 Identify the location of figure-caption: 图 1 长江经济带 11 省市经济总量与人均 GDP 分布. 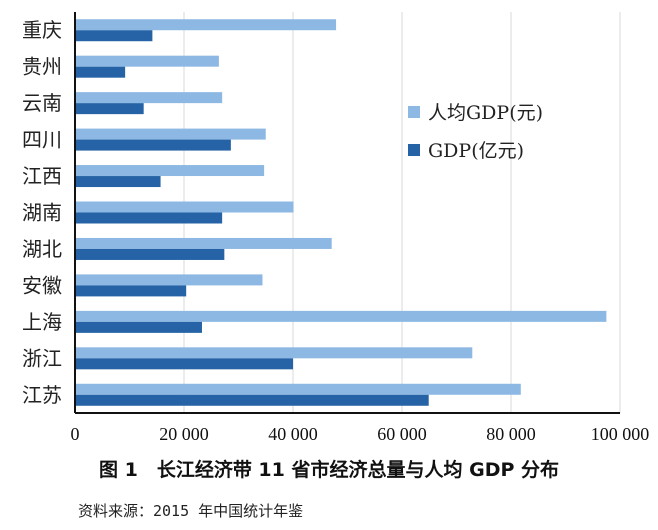
(329, 470).